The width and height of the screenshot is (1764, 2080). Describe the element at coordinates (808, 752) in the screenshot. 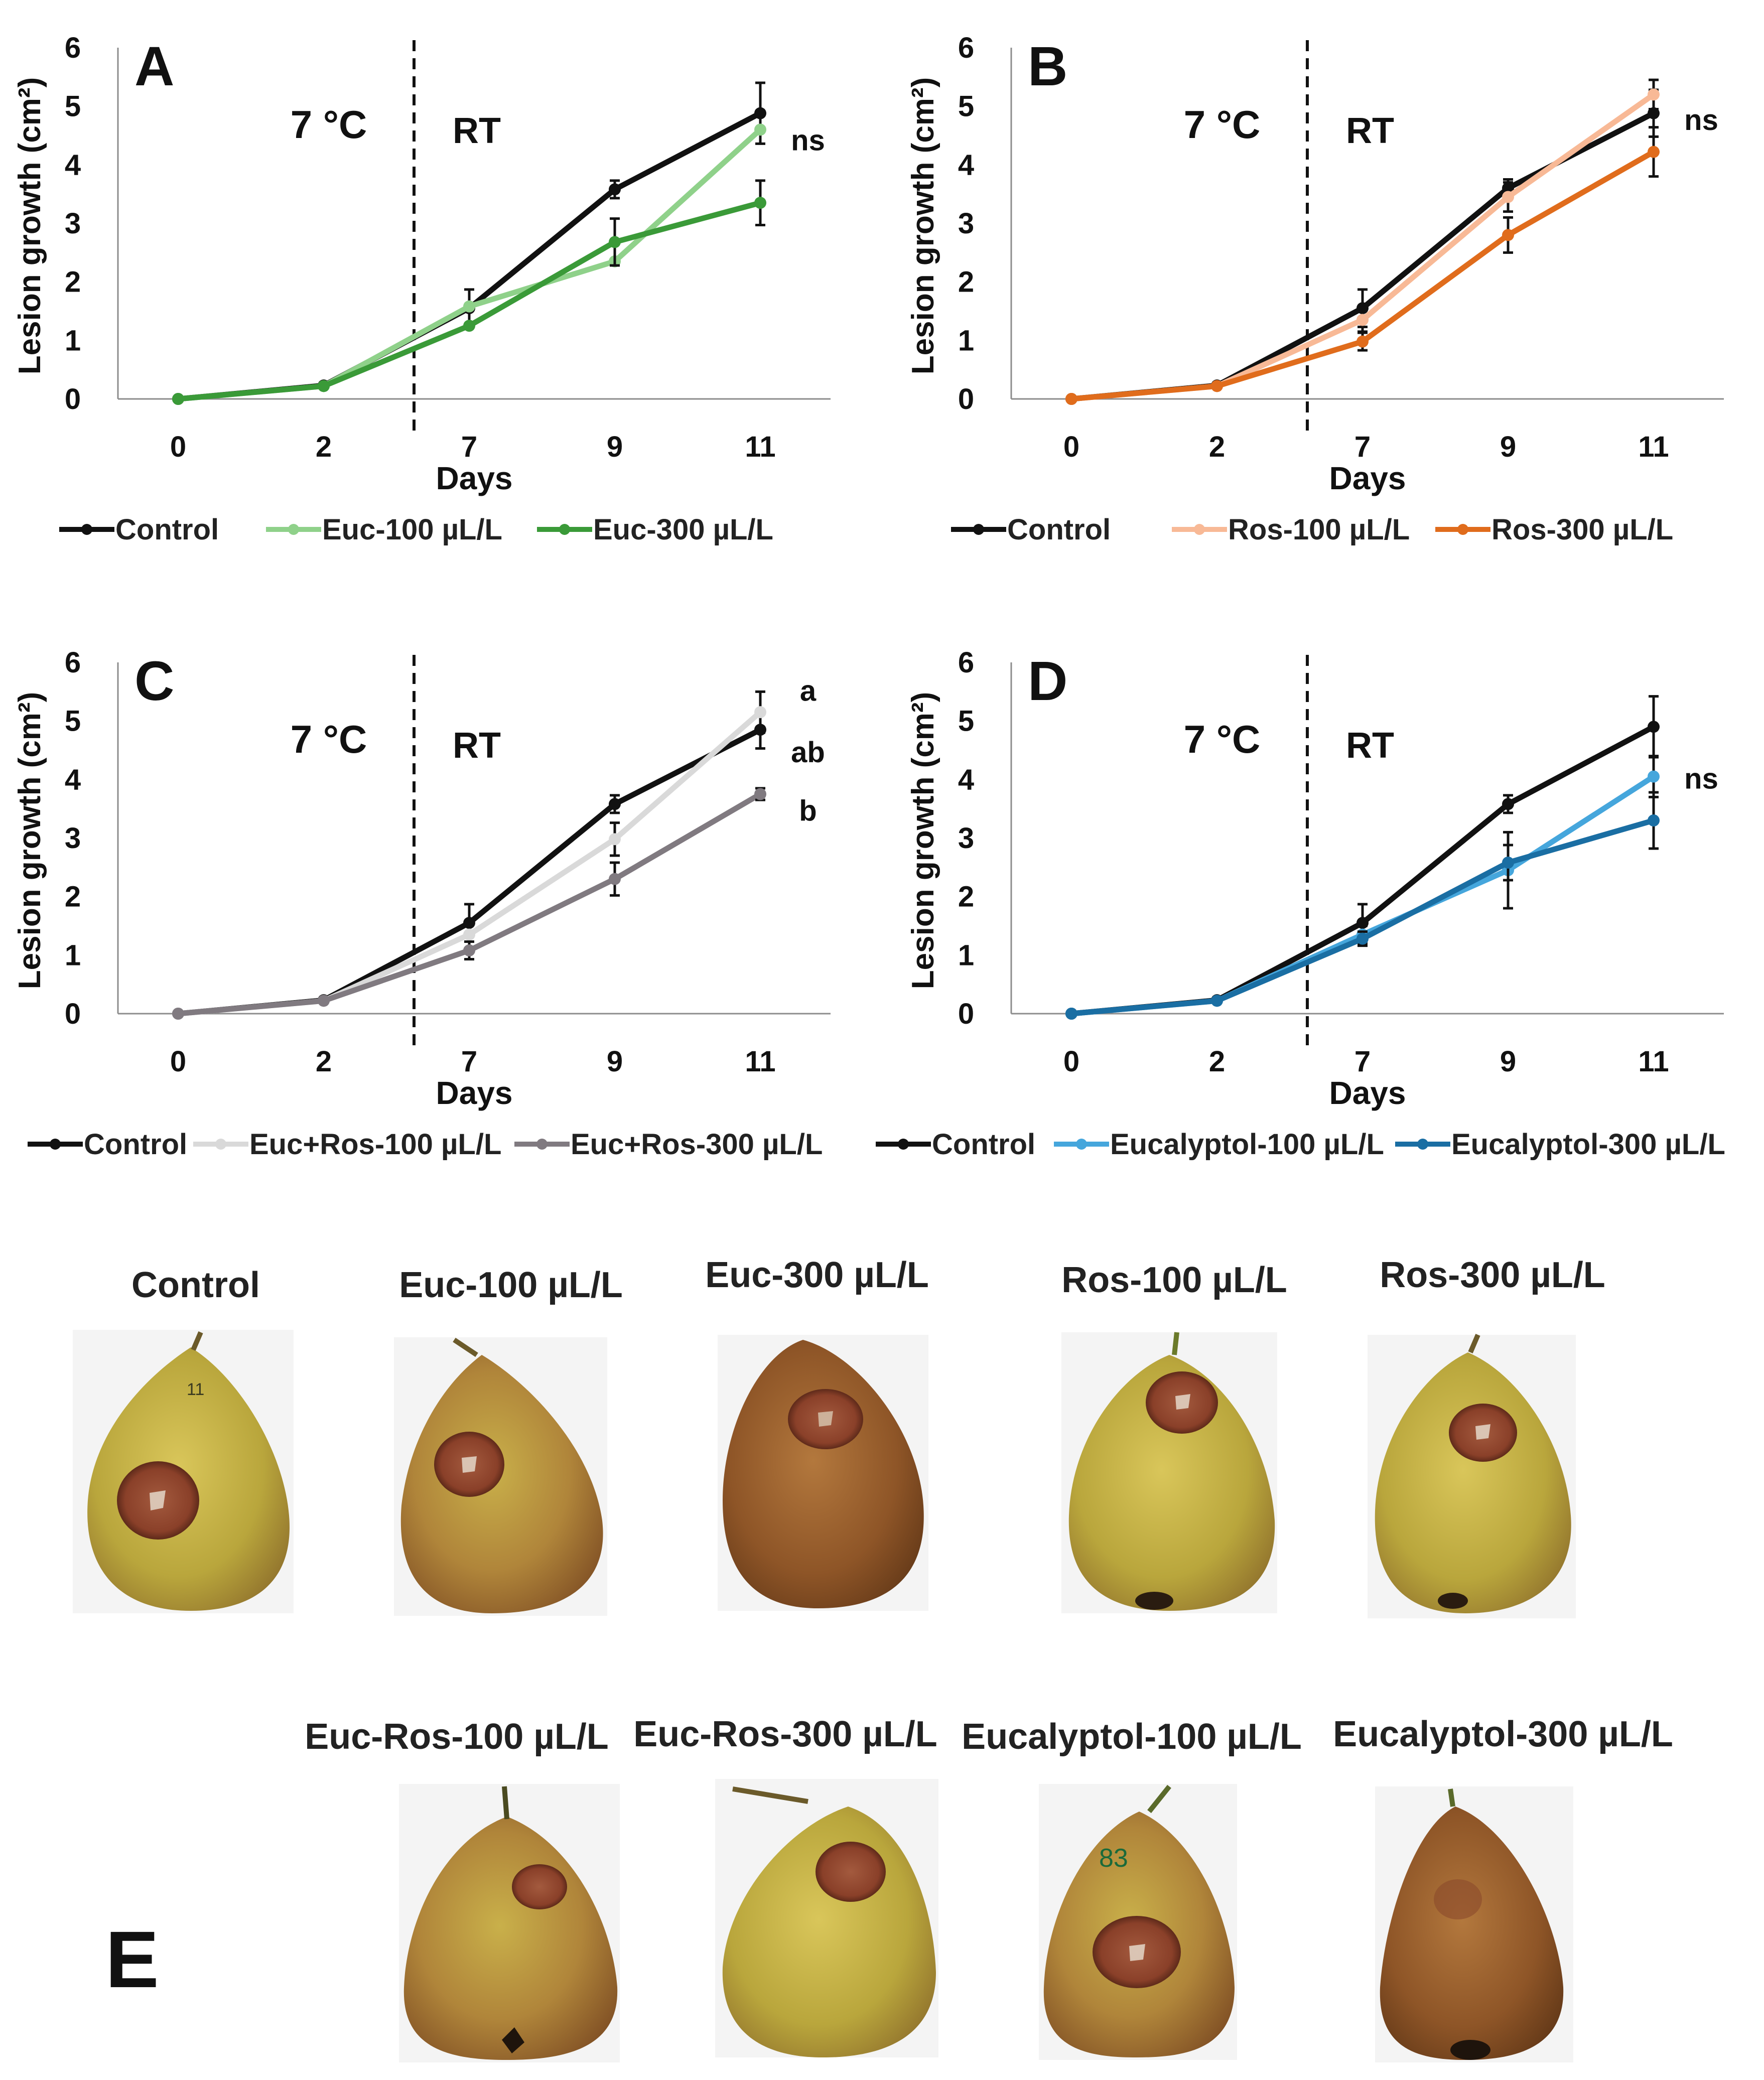

I see `stat-label: ab` at that location.